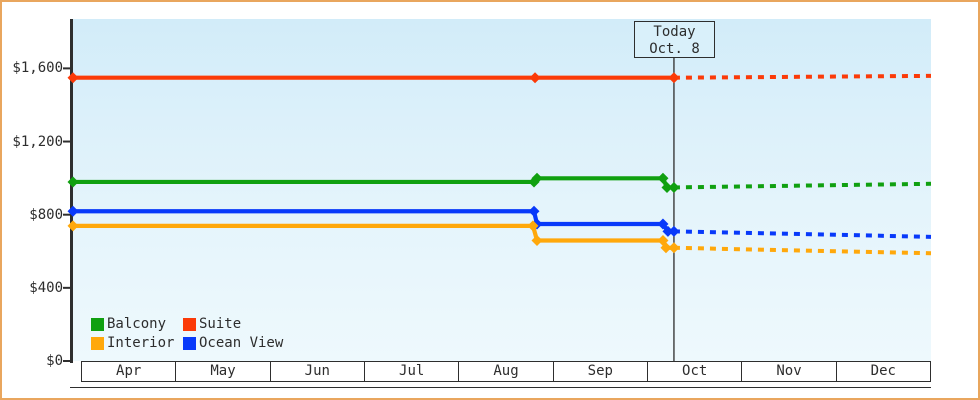 This screenshot has height=400, width=980. I want to click on today-label: Today, so click(674, 32).